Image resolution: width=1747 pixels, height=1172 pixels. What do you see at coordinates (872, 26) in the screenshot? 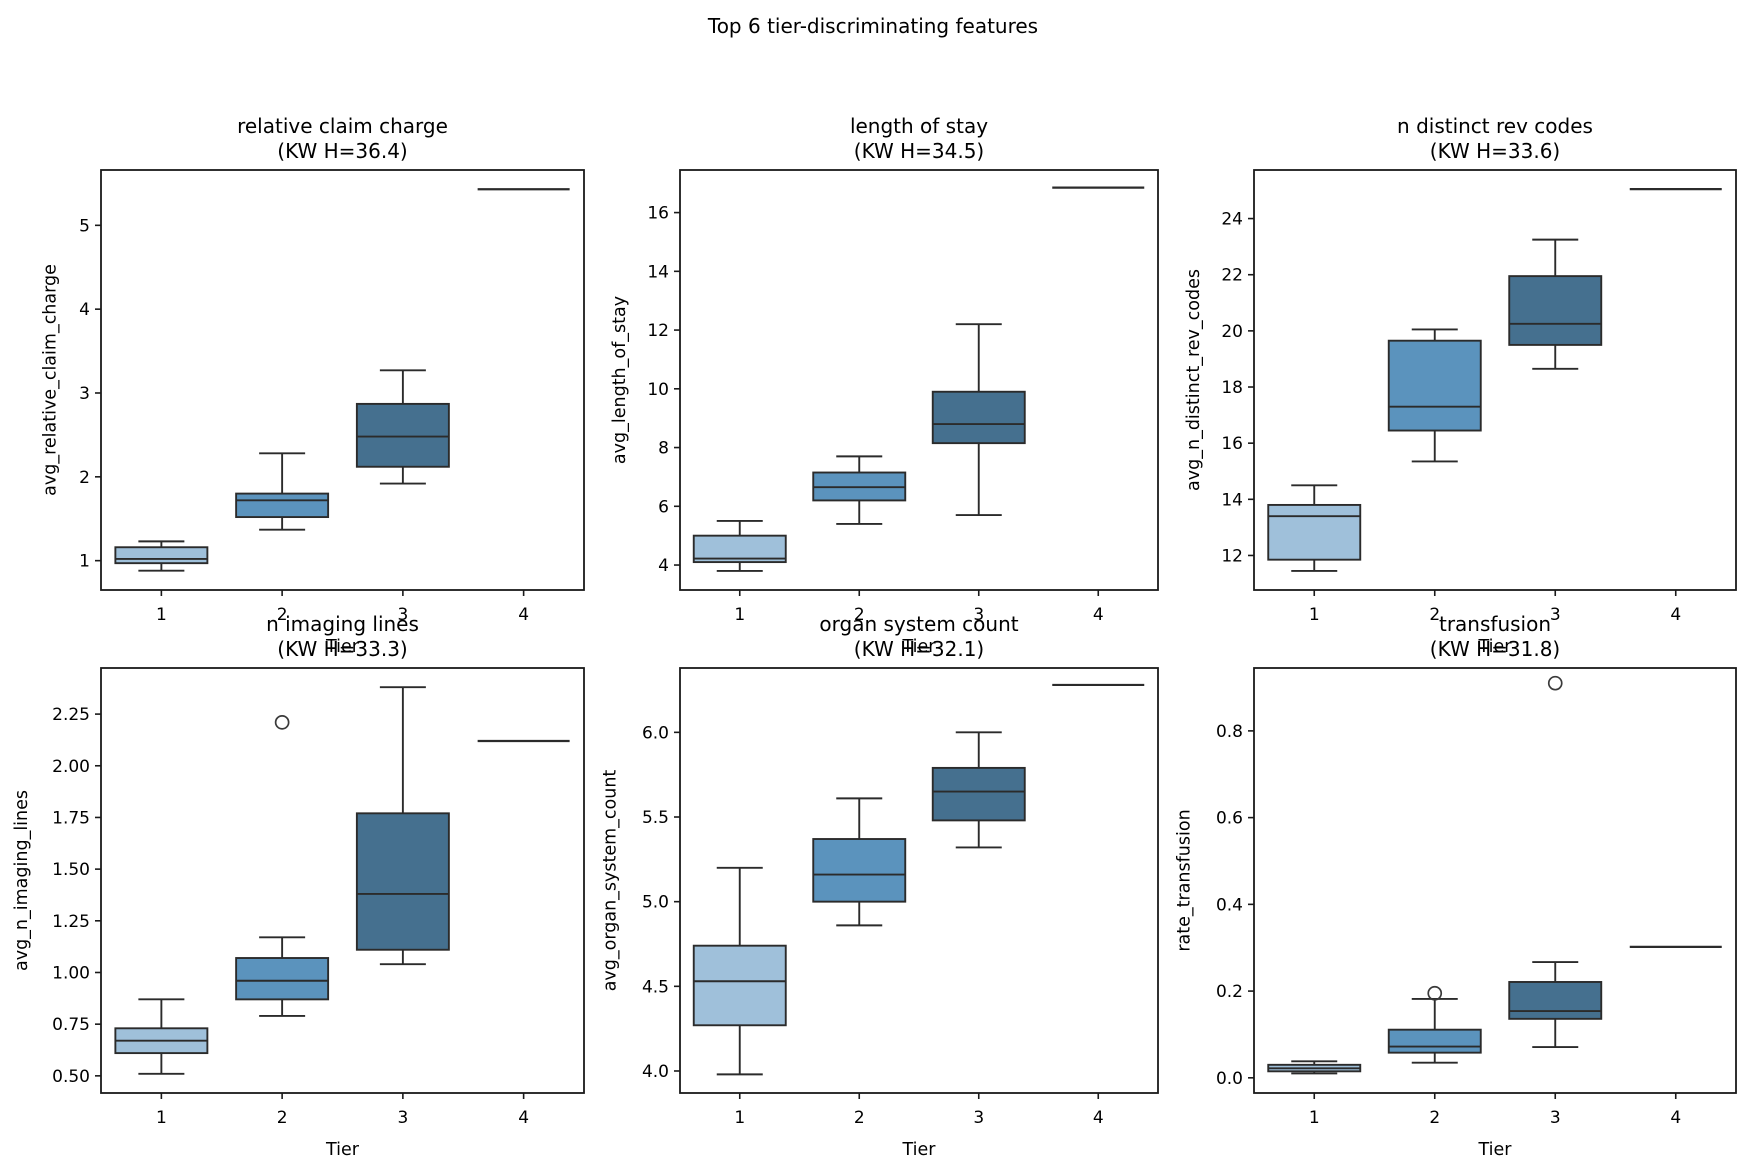
I see `figure-suptitle: Top 6 tier-discriminating features` at bounding box center [872, 26].